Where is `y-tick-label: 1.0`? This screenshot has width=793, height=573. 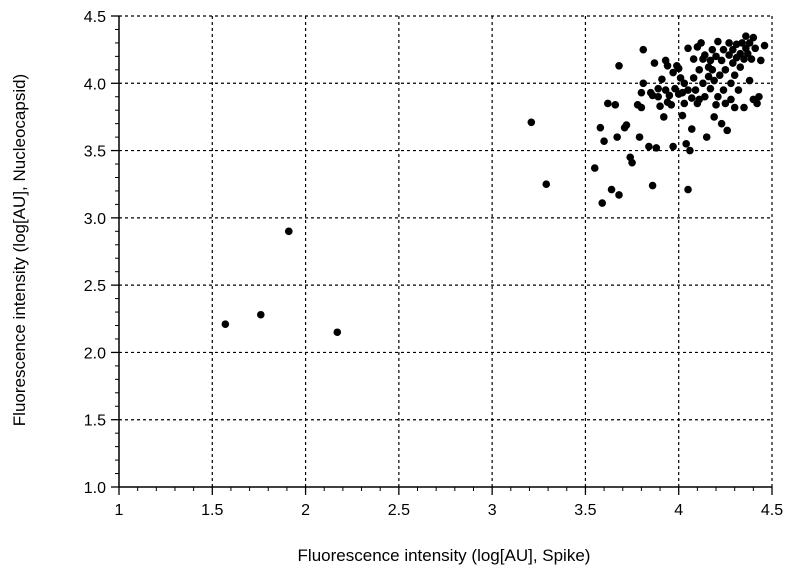
y-tick-label: 1.0 is located at coordinates (95, 488).